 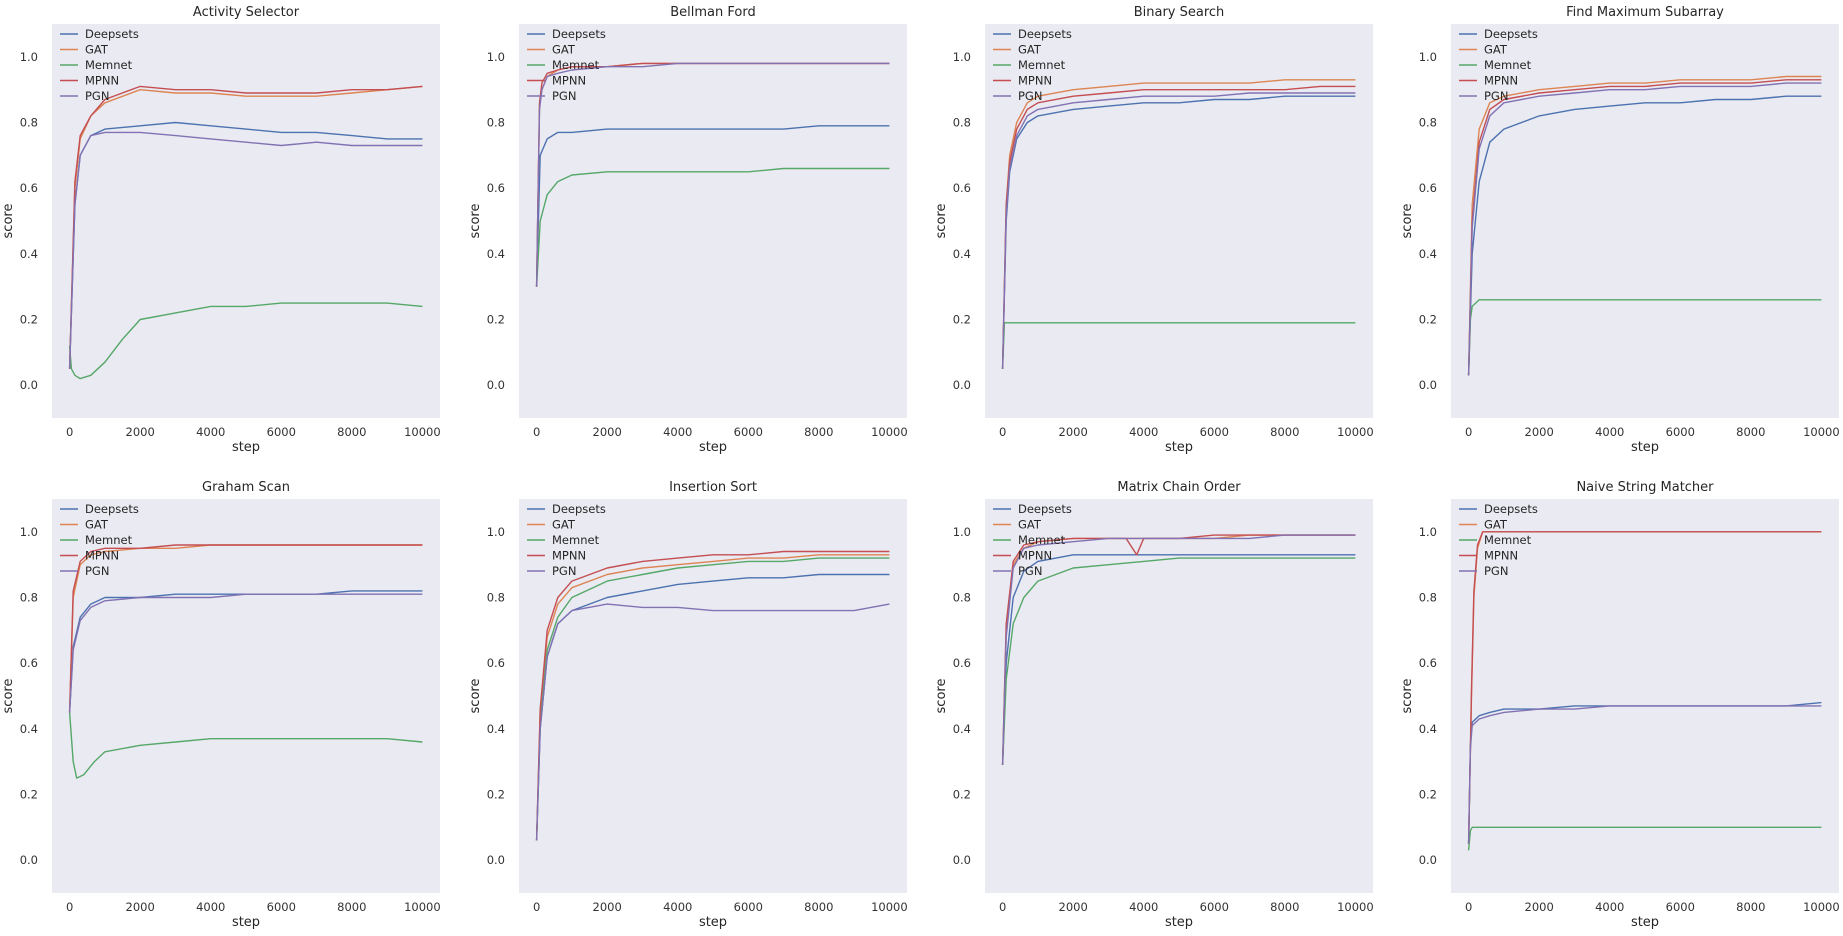 I want to click on series-line-deepsets, so click(x=712, y=206).